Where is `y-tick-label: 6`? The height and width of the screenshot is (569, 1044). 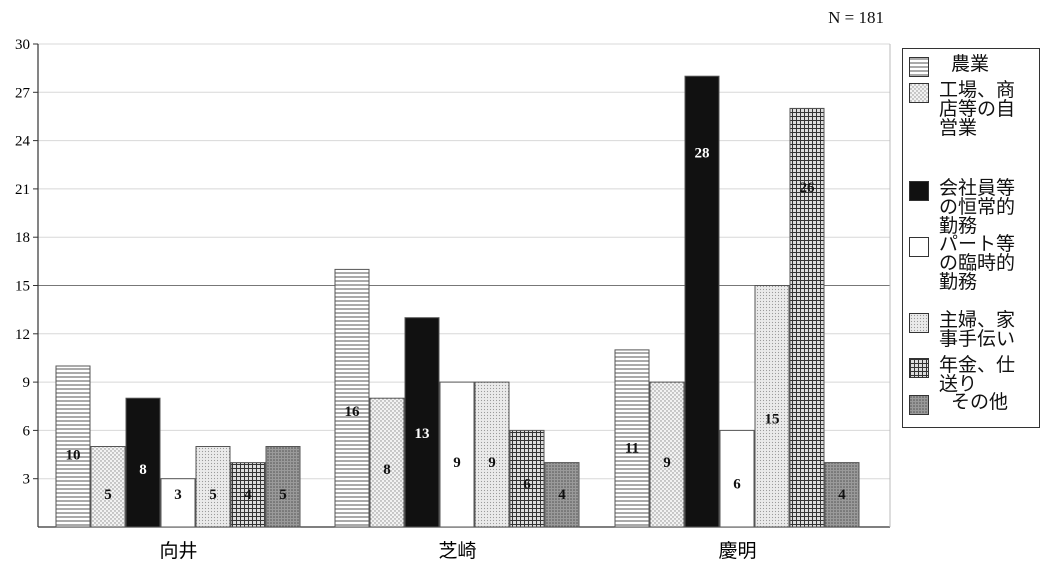 y-tick-label: 6 is located at coordinates (27, 431).